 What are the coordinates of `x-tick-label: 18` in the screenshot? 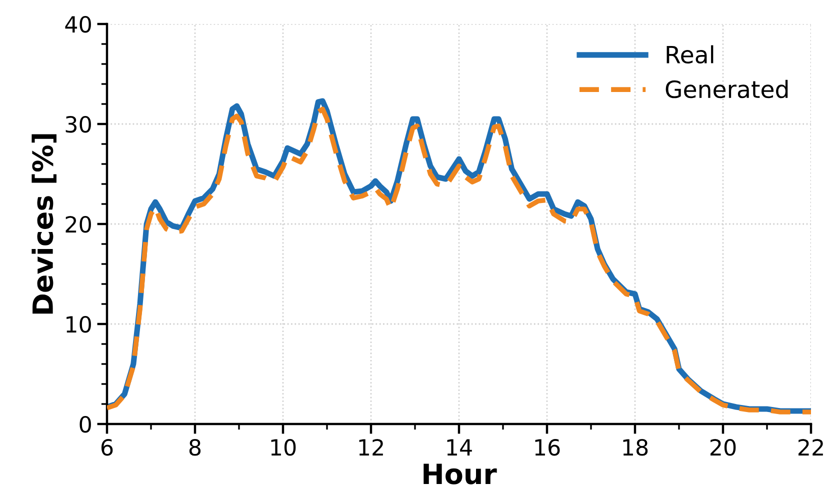 It's located at (635, 447).